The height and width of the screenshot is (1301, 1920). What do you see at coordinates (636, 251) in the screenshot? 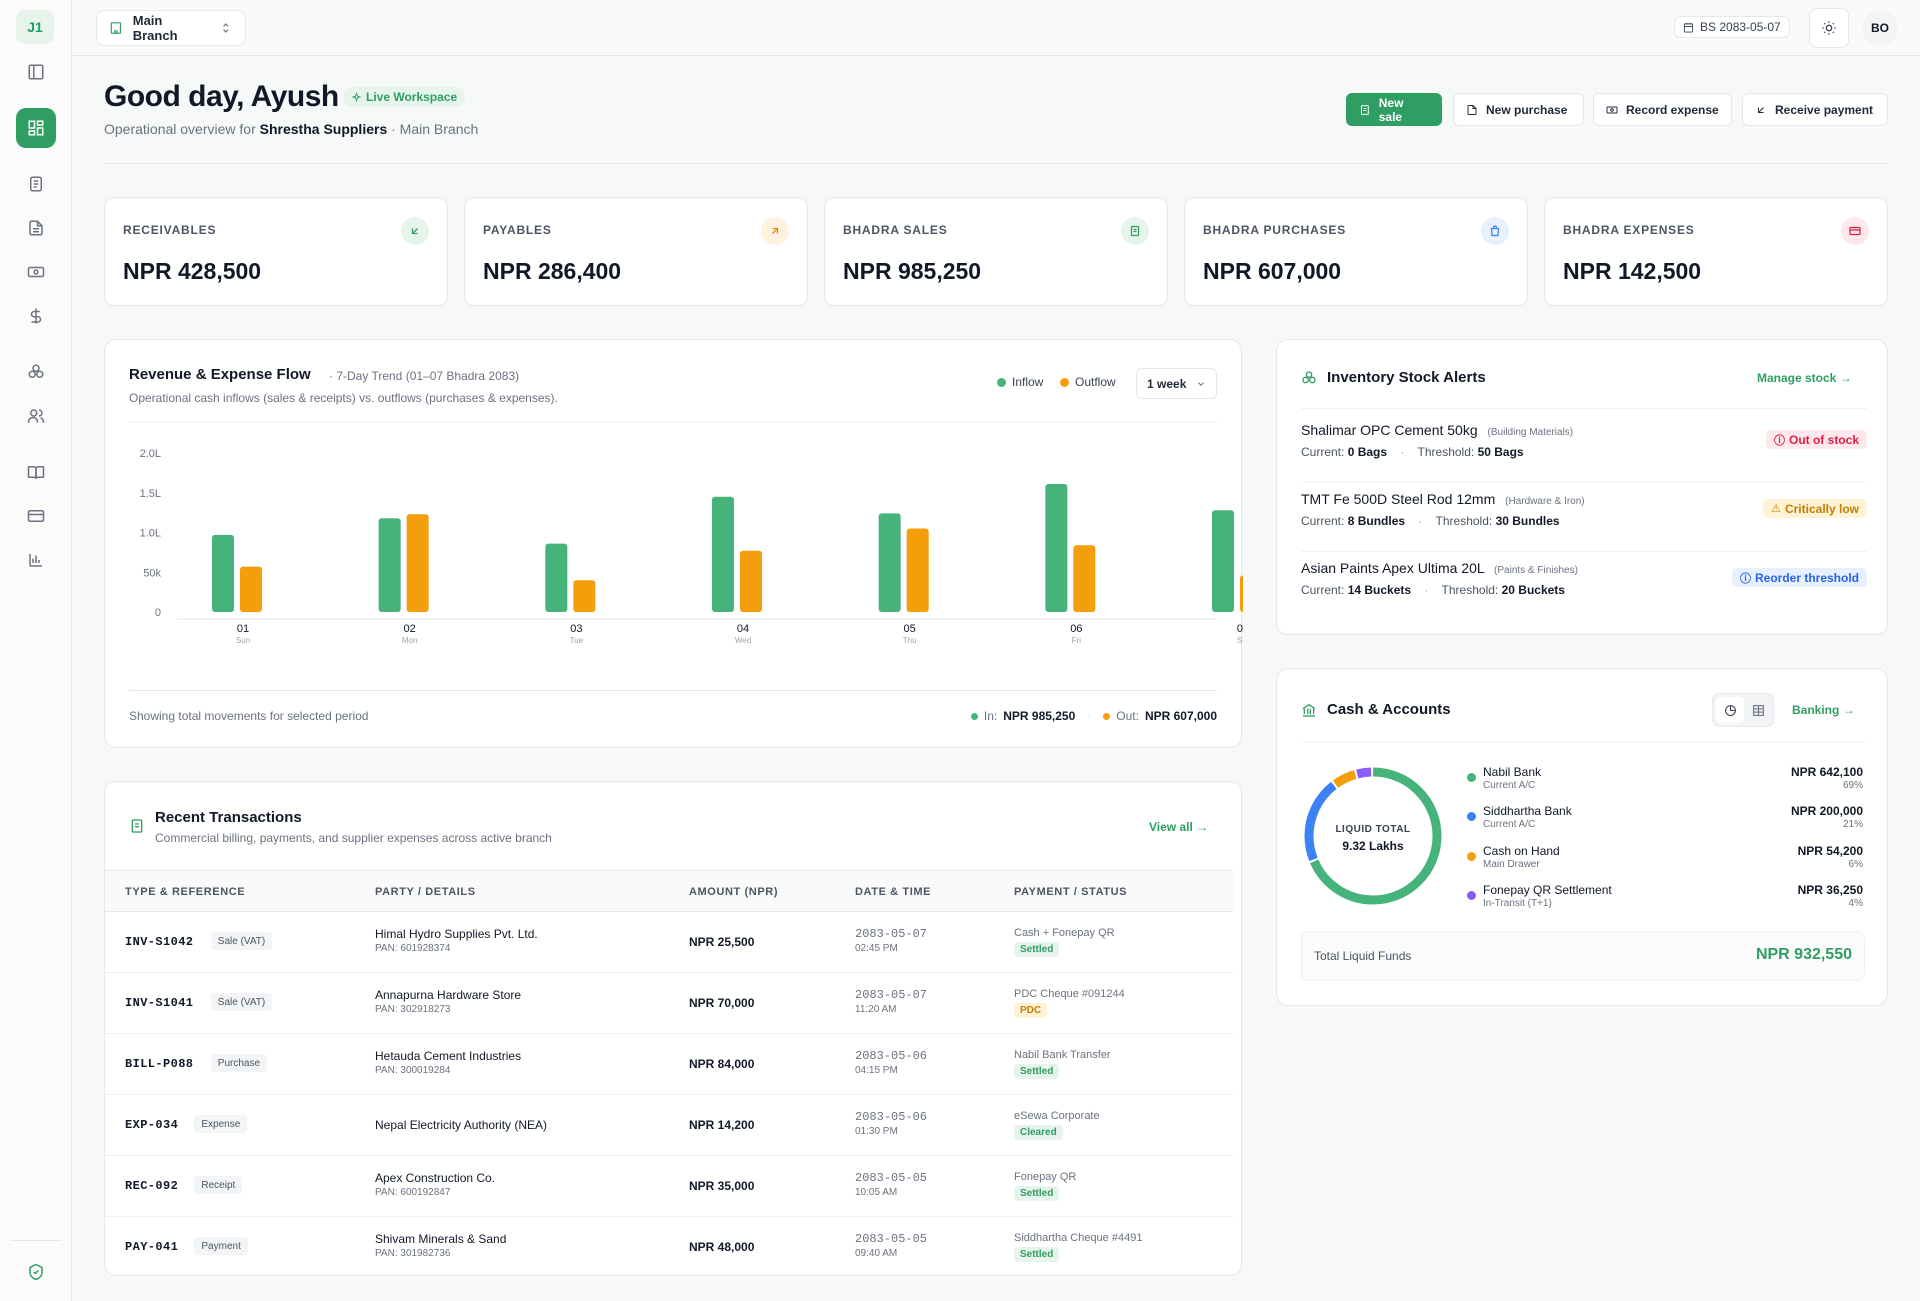
I see `stat-card: PAYABLES NPR 286,400` at bounding box center [636, 251].